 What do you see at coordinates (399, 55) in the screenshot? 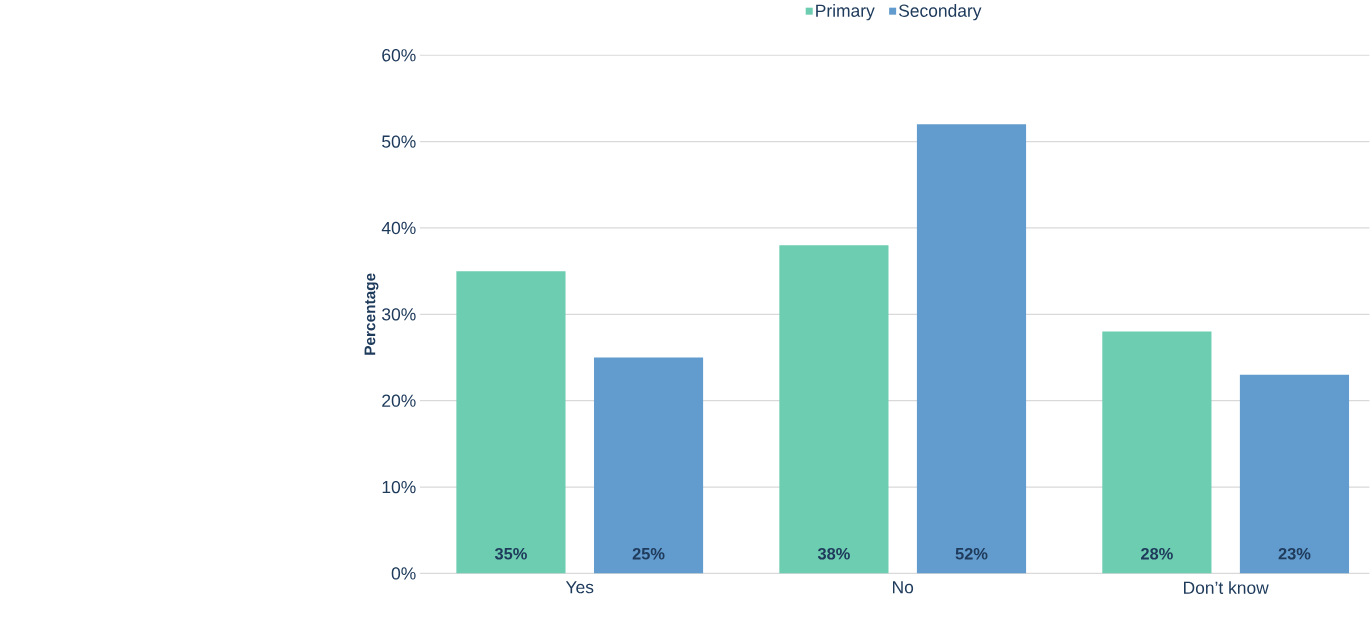
I see `y-tick-label: 60%` at bounding box center [399, 55].